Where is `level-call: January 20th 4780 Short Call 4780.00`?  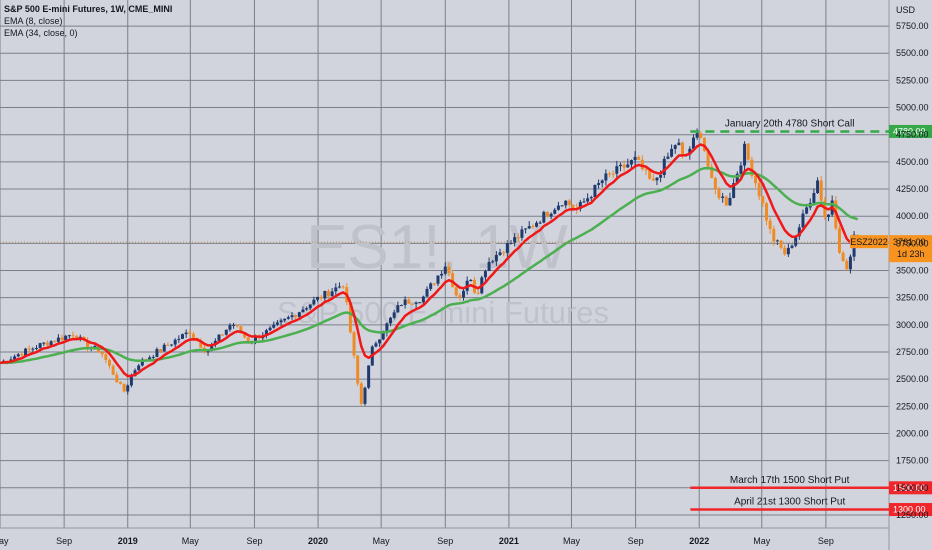
level-call: January 20th 4780 Short Call 4780.00 is located at coordinates (811, 128).